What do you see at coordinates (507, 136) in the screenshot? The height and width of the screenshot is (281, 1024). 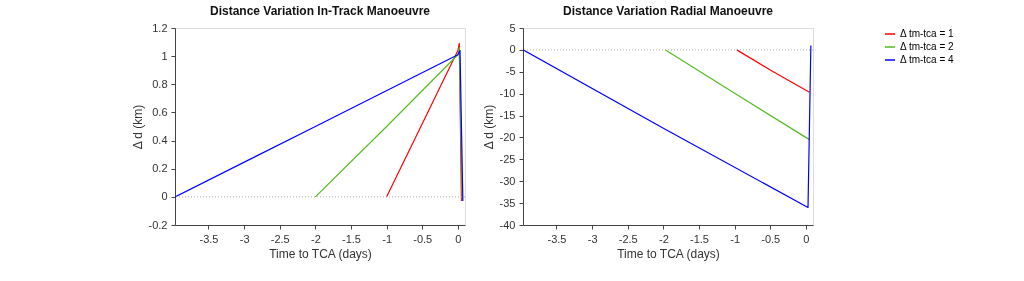 I see `y-tick-label: -20` at bounding box center [507, 136].